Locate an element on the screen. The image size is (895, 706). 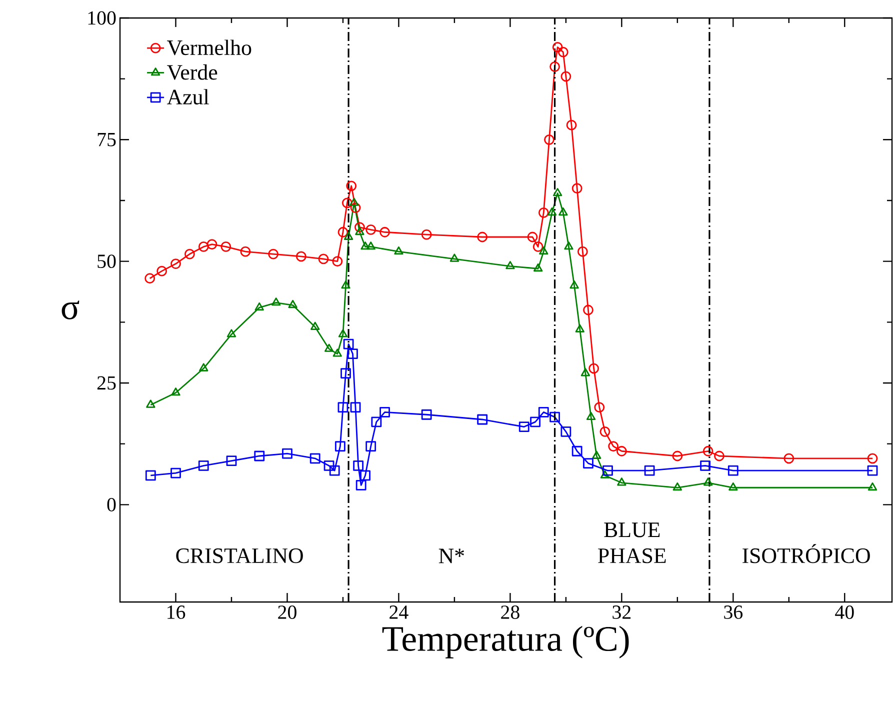
y-tick-label: 100 is located at coordinates (102, 18).